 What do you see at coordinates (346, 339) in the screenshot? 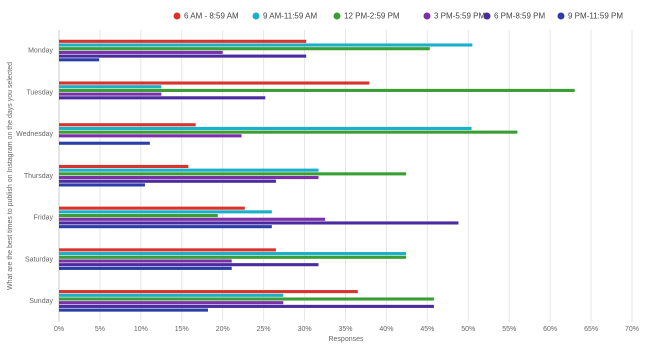
I see `x-axis-label: Responses` at bounding box center [346, 339].